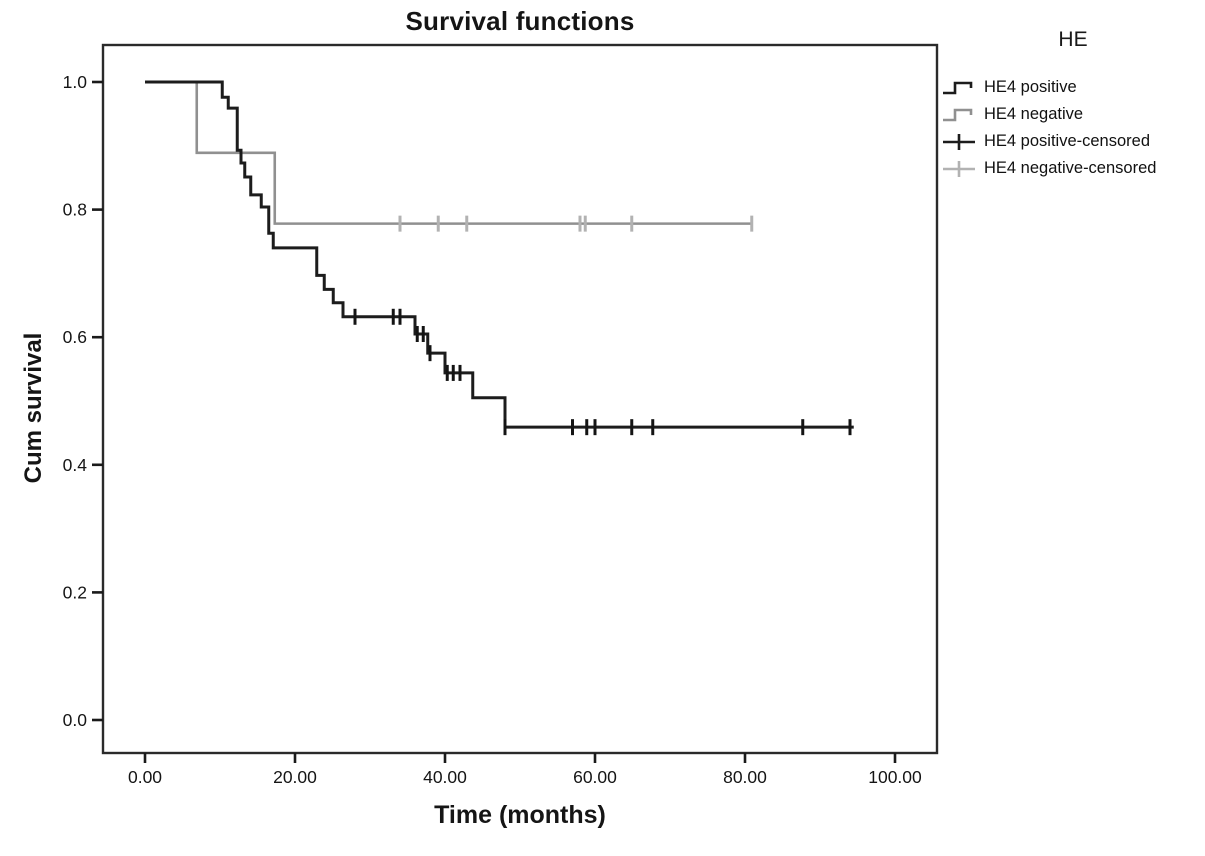 The height and width of the screenshot is (856, 1205). Describe the element at coordinates (75, 82) in the screenshot. I see `y-tick-label: 1.0` at that location.